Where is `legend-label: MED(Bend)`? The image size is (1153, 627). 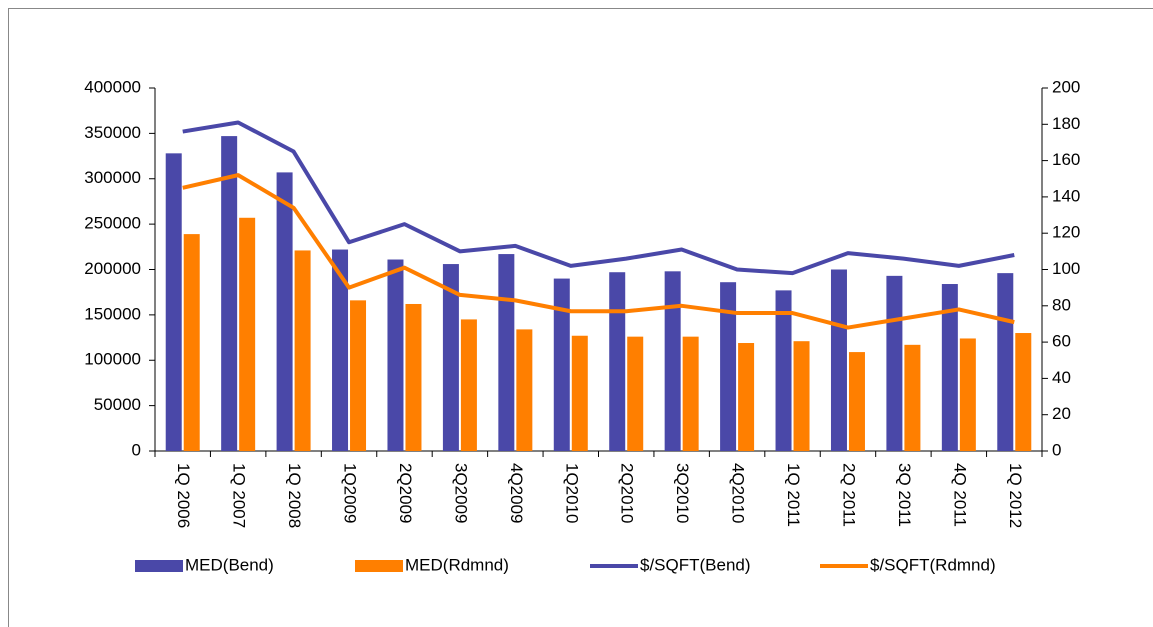 legend-label: MED(Bend) is located at coordinates (229, 564).